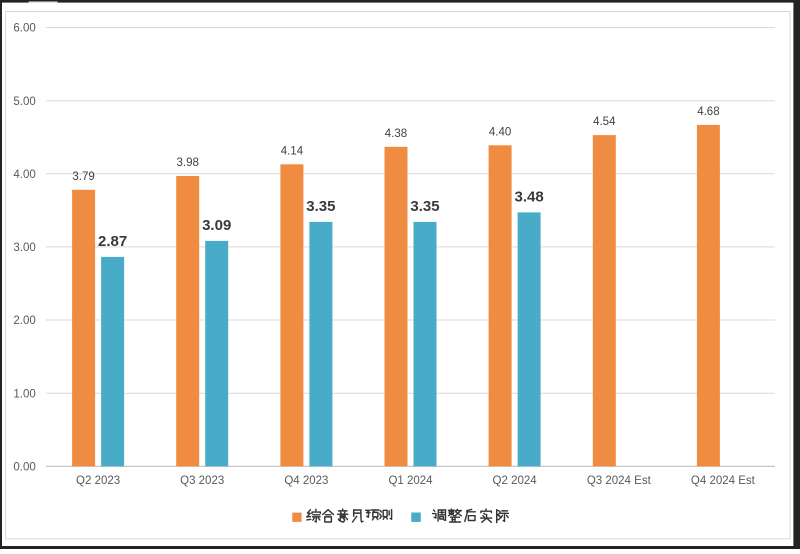 The width and height of the screenshot is (800, 554). What do you see at coordinates (528, 196) in the screenshot?
I see `svg-text: 3.48` at bounding box center [528, 196].